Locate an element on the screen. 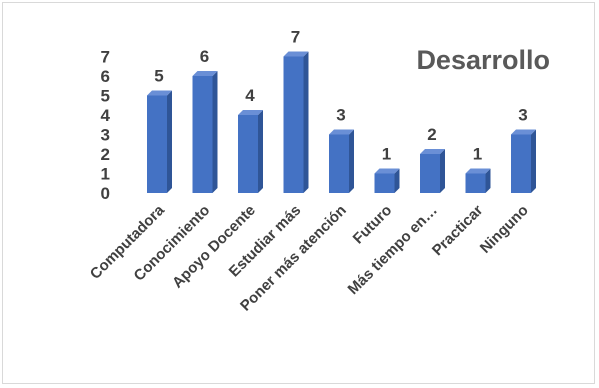 This screenshot has height=388, width=599. y-tick-label: 3 is located at coordinates (105, 135).